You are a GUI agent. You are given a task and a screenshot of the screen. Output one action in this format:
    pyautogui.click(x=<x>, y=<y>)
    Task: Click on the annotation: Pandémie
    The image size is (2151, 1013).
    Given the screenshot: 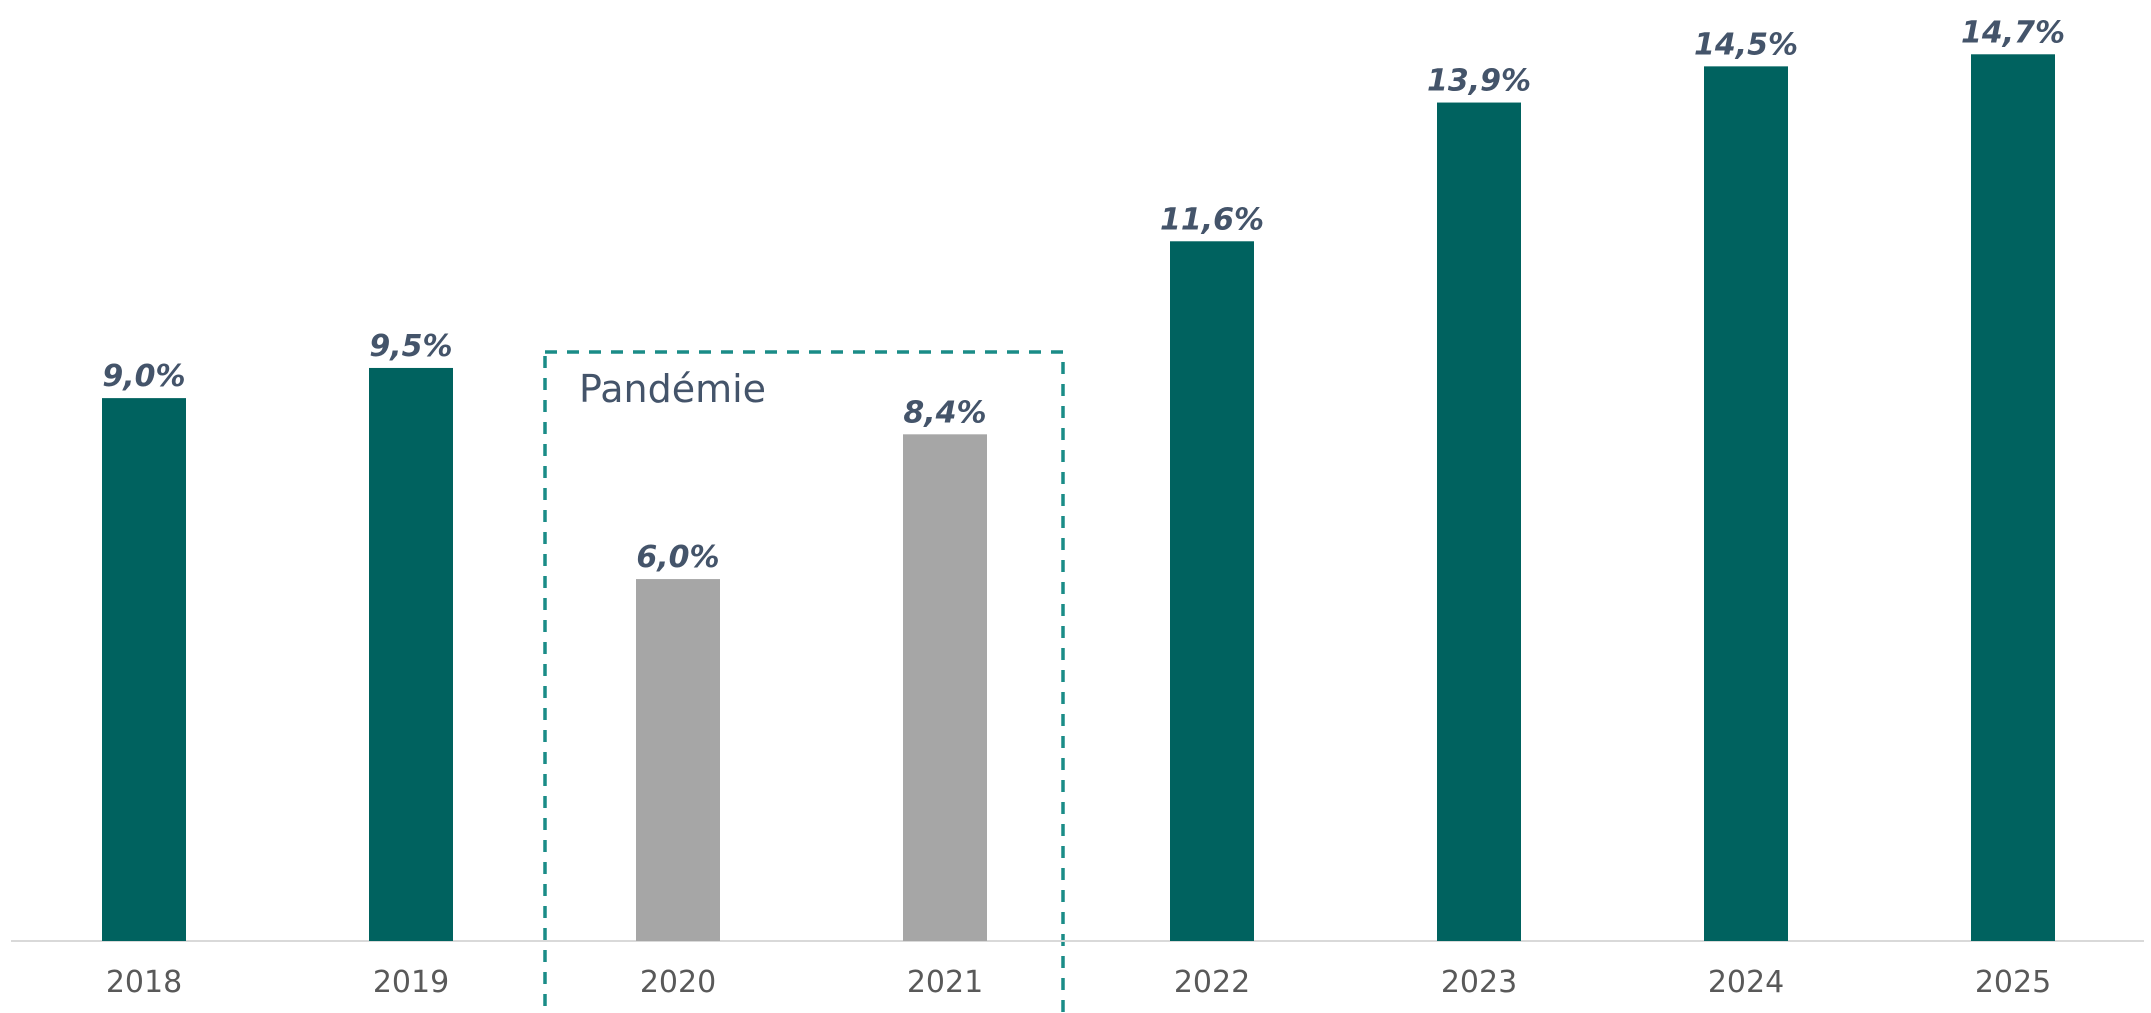 What is the action you would take?
    pyautogui.click(x=672, y=389)
    